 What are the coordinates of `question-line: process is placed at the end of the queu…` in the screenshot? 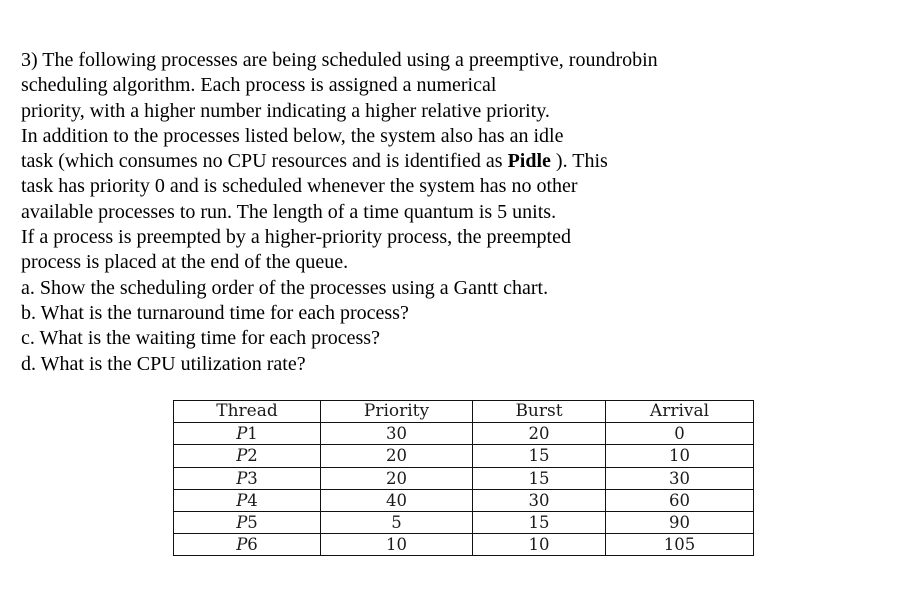 It's located at (185, 262).